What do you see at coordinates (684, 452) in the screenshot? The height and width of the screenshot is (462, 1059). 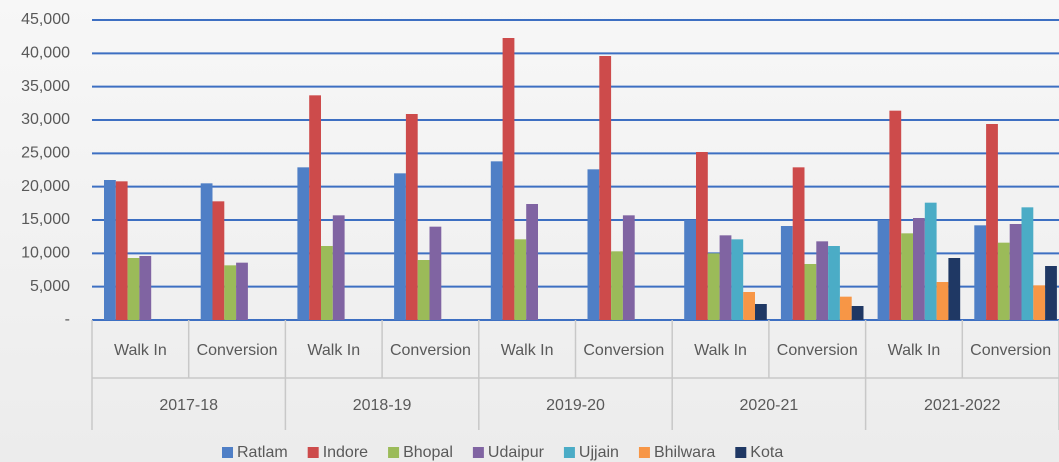 I see `legend-label: Bhilwara` at bounding box center [684, 452].